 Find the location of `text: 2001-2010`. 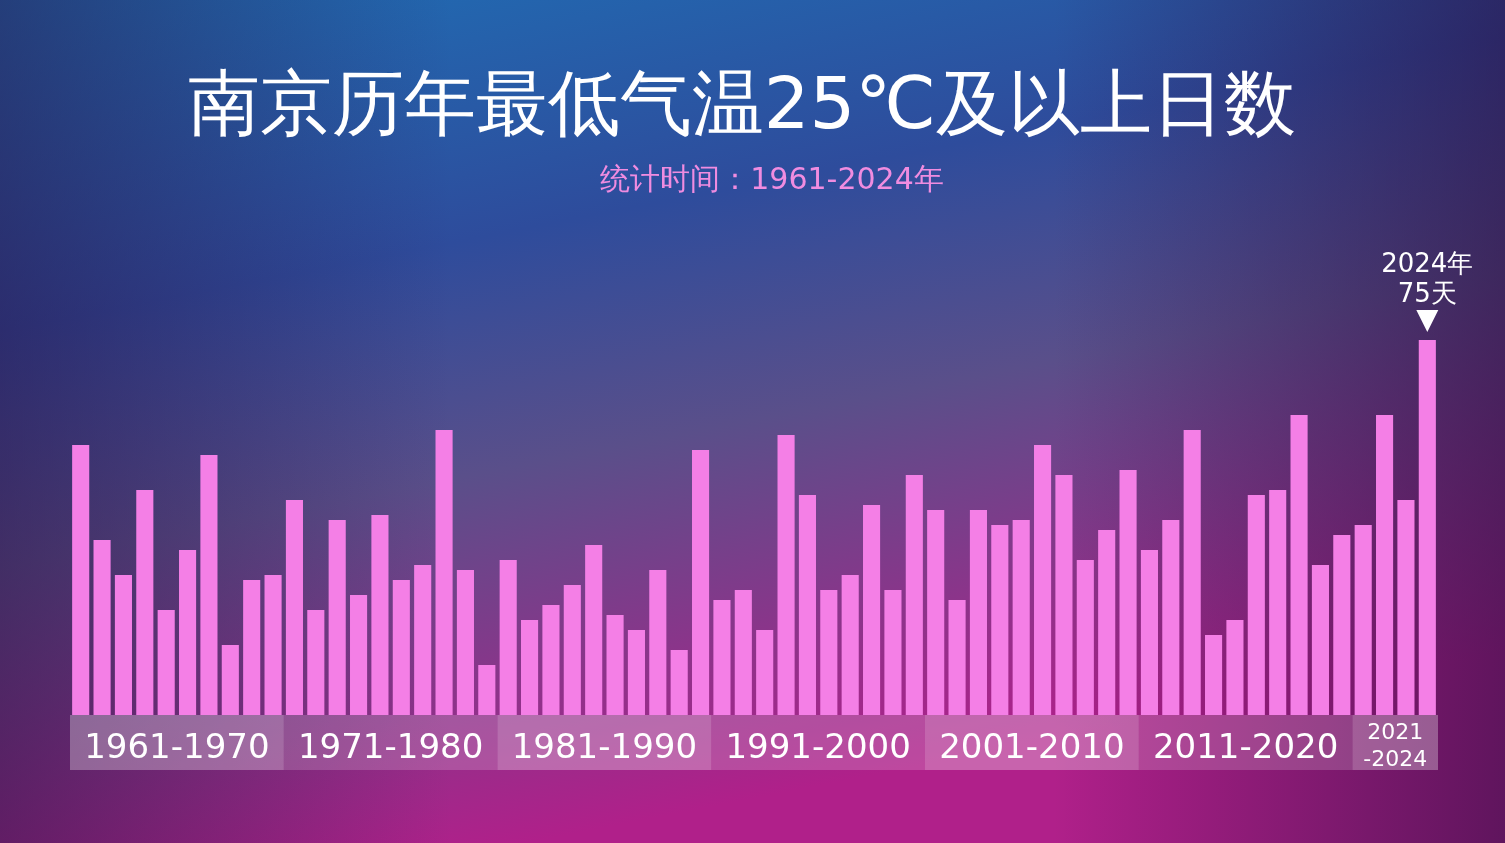

text: 2001-2010 is located at coordinates (1032, 746).